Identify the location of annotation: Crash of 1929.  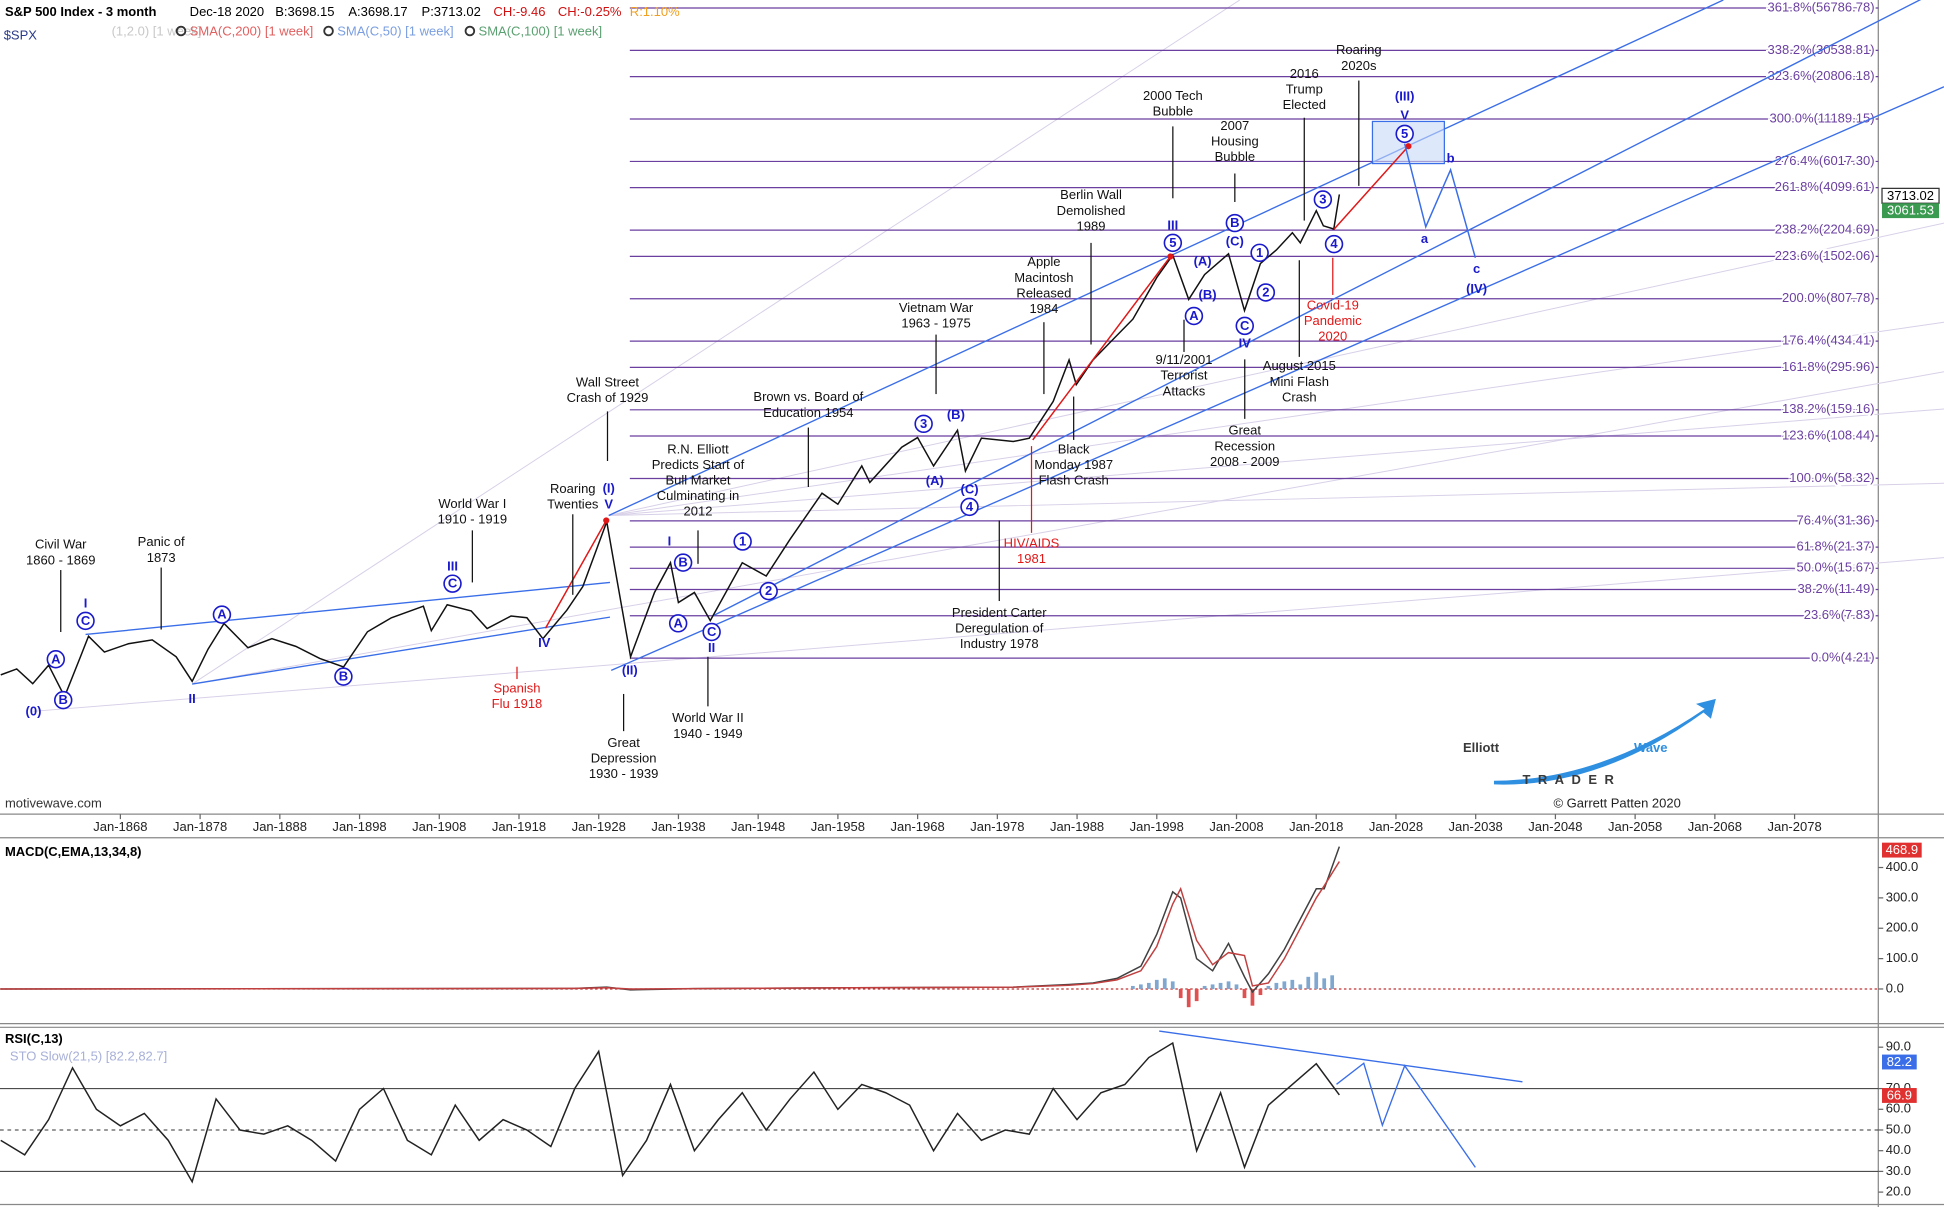
(608, 397).